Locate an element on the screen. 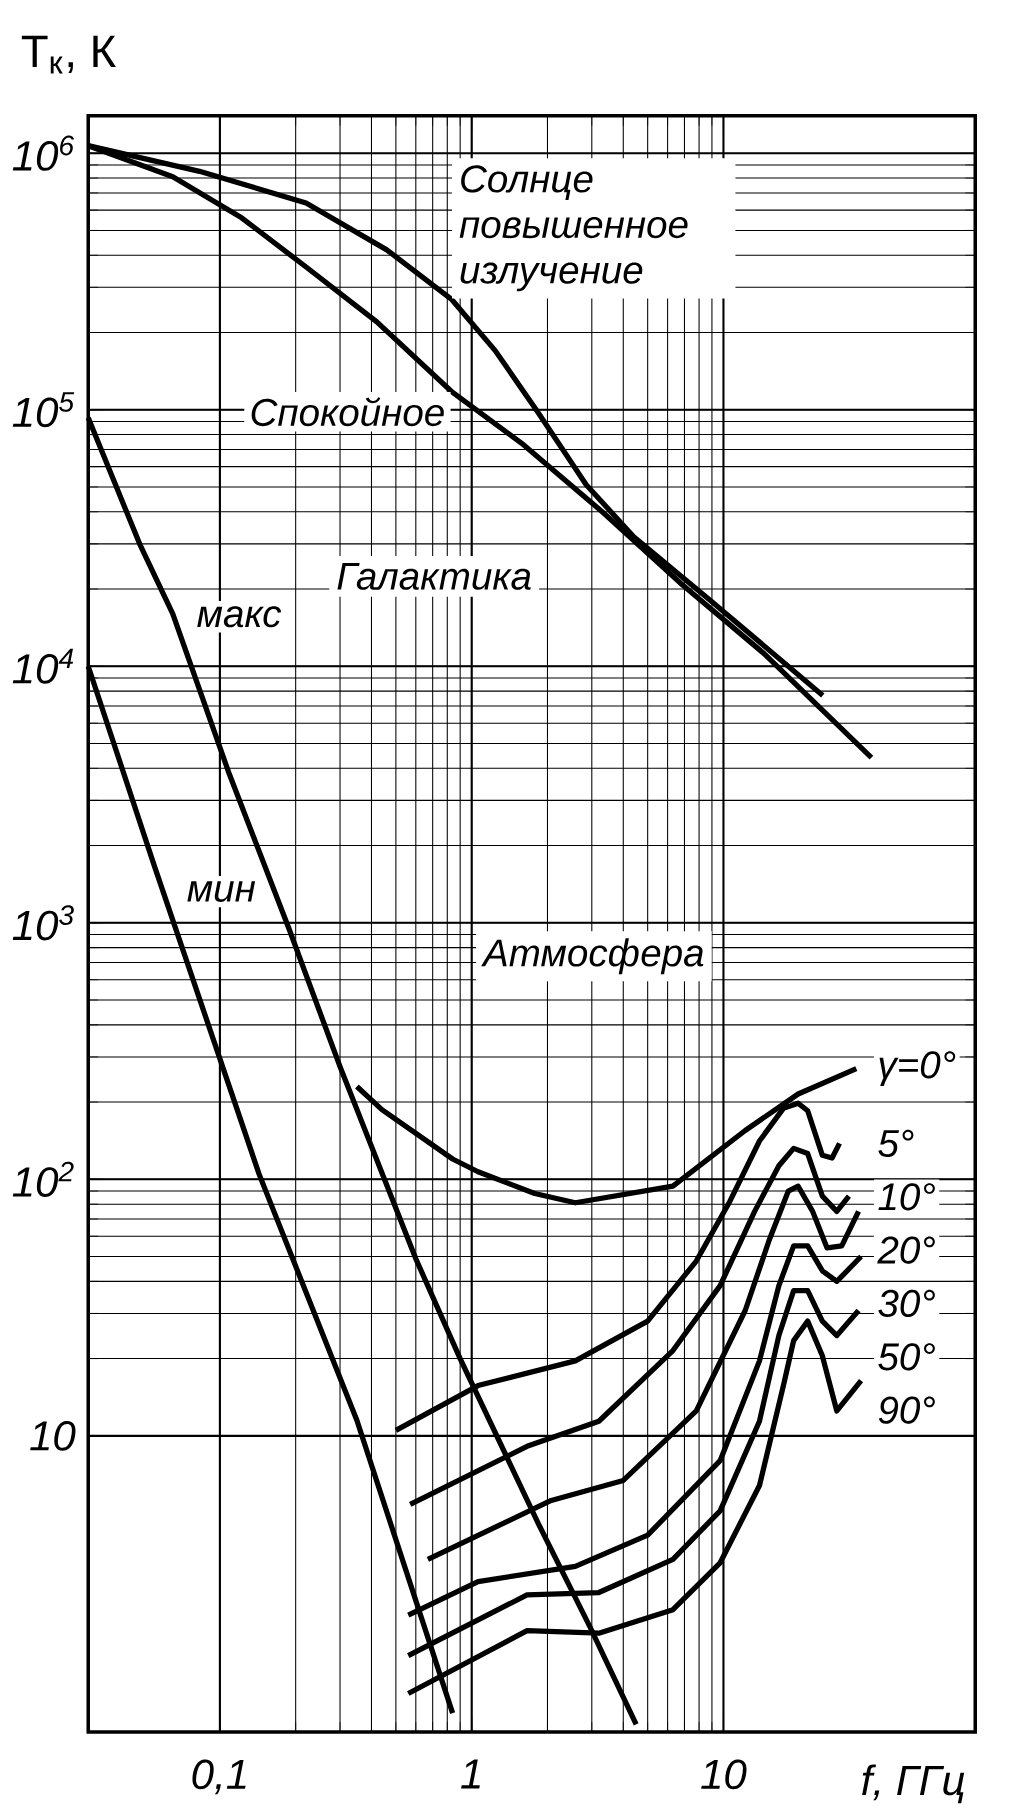 The width and height of the screenshot is (1012, 1815). legend-label: 20° is located at coordinates (906, 1250).